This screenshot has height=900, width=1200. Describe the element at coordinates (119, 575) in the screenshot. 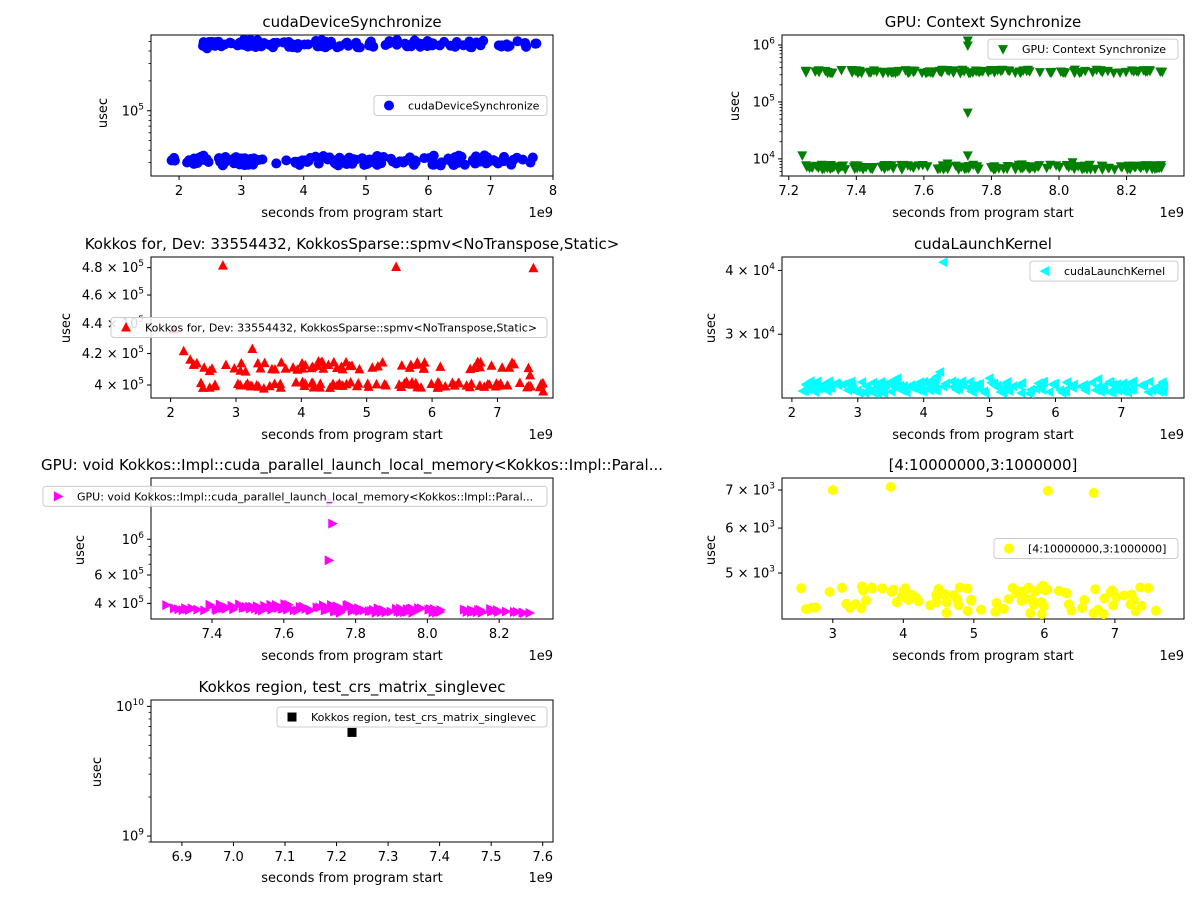

I see `y-tick-label: 6 × 10⁵` at that location.